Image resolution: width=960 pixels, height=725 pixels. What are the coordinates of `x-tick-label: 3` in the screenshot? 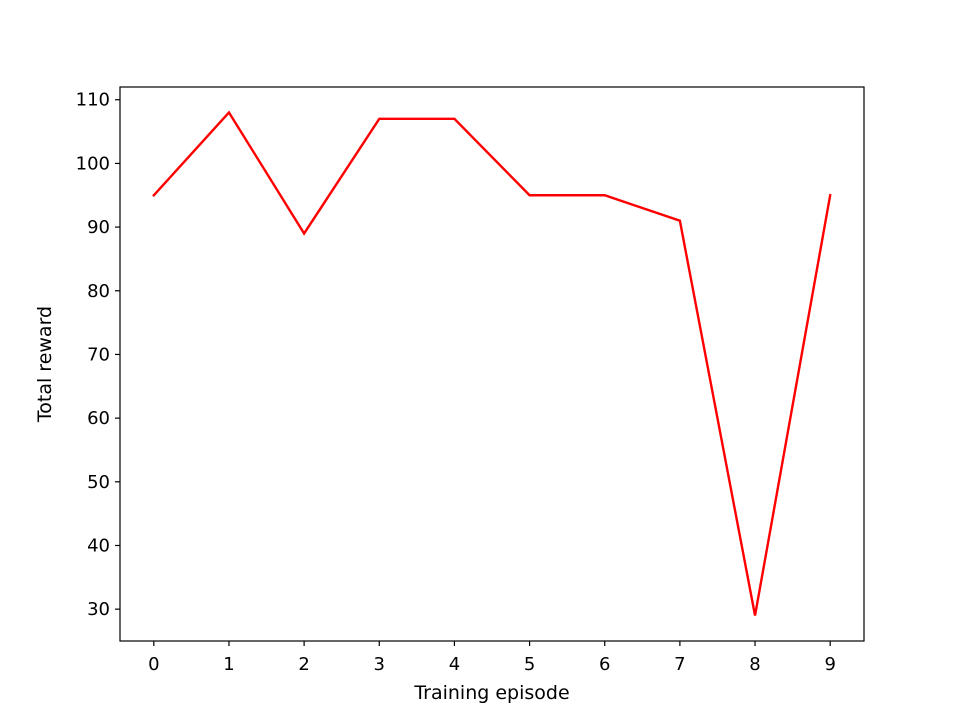 It's located at (379, 664).